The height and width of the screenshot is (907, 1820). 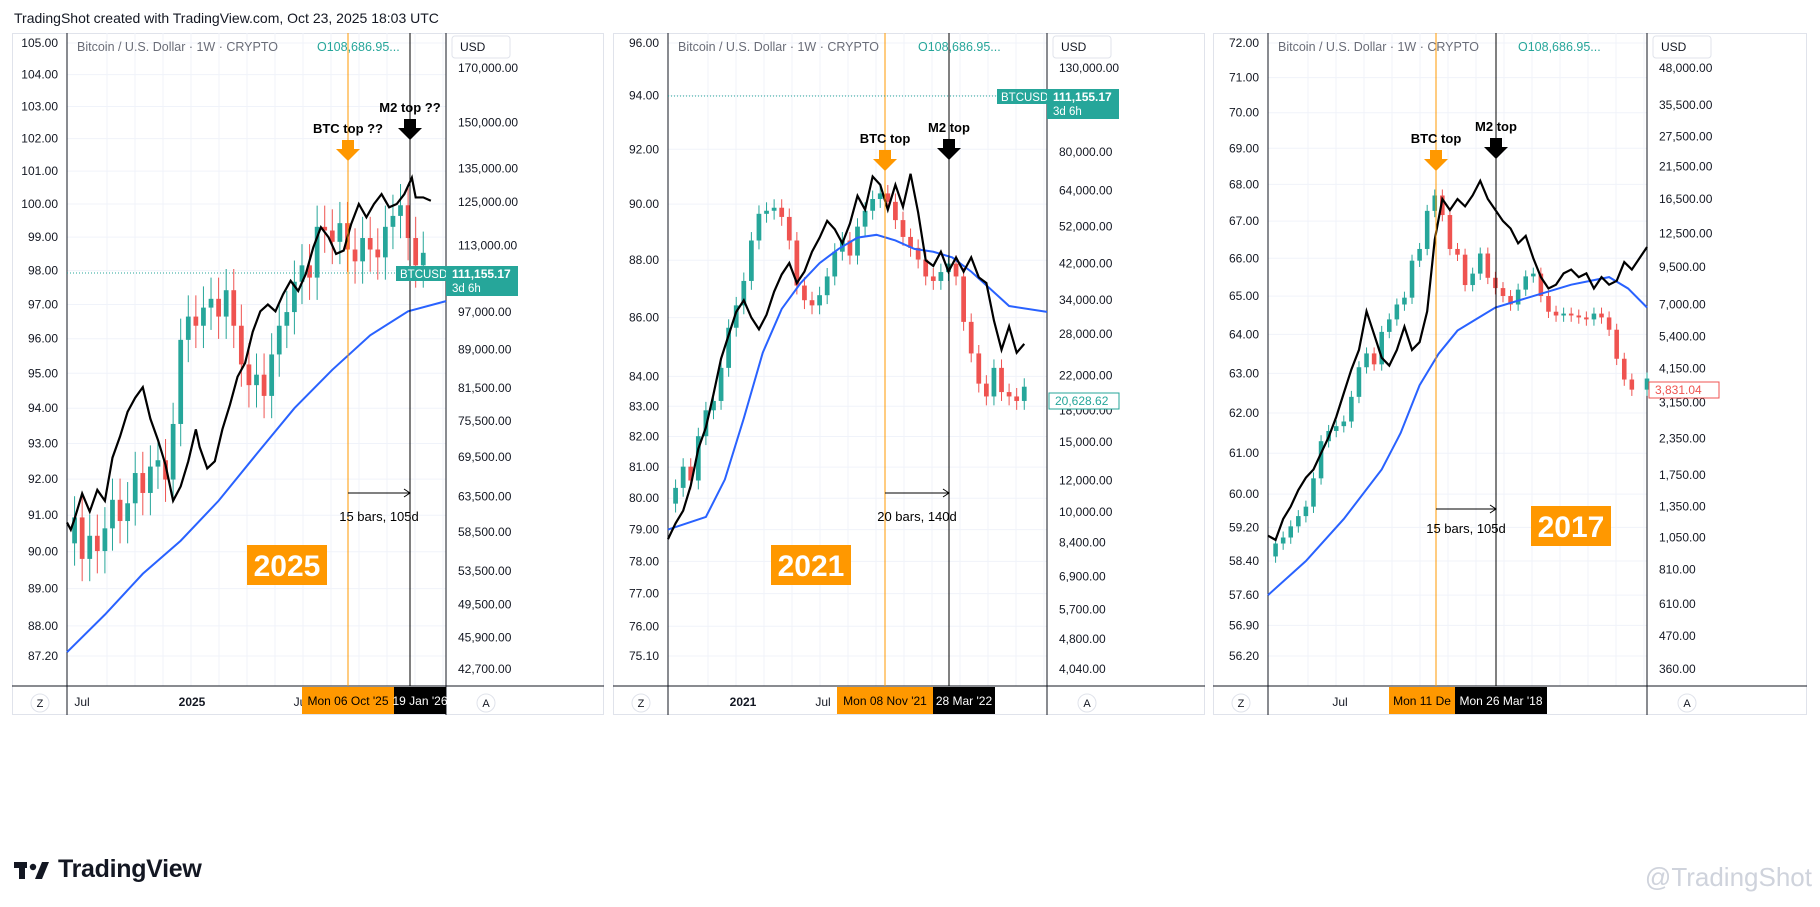 What do you see at coordinates (1682, 507) in the screenshot?
I see `right-axis-tick: 1,350.00` at bounding box center [1682, 507].